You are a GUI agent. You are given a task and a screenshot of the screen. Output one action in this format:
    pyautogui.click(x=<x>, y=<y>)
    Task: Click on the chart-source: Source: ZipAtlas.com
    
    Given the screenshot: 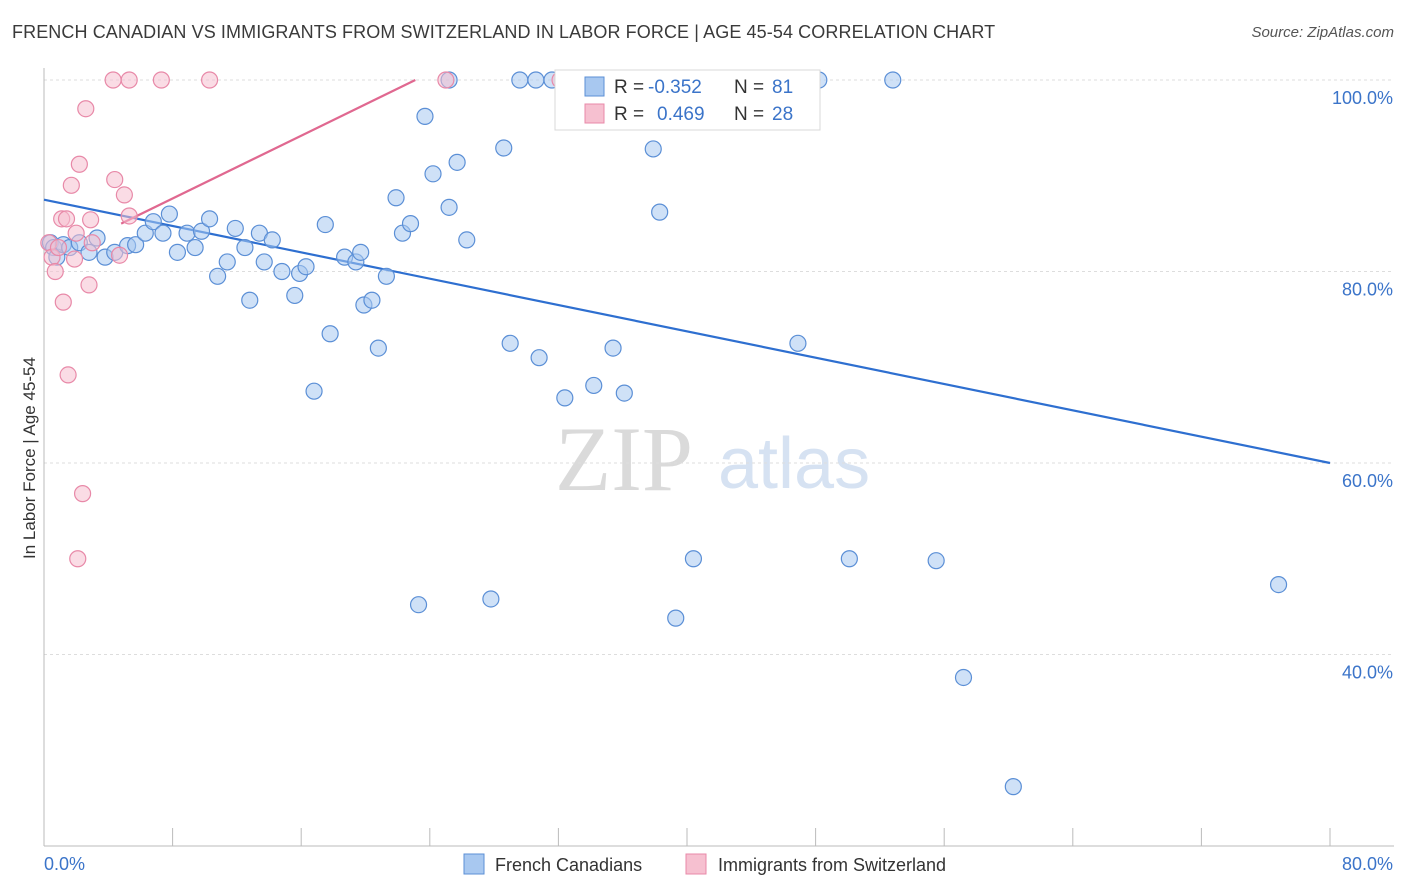 What is the action you would take?
    pyautogui.click(x=1322, y=32)
    